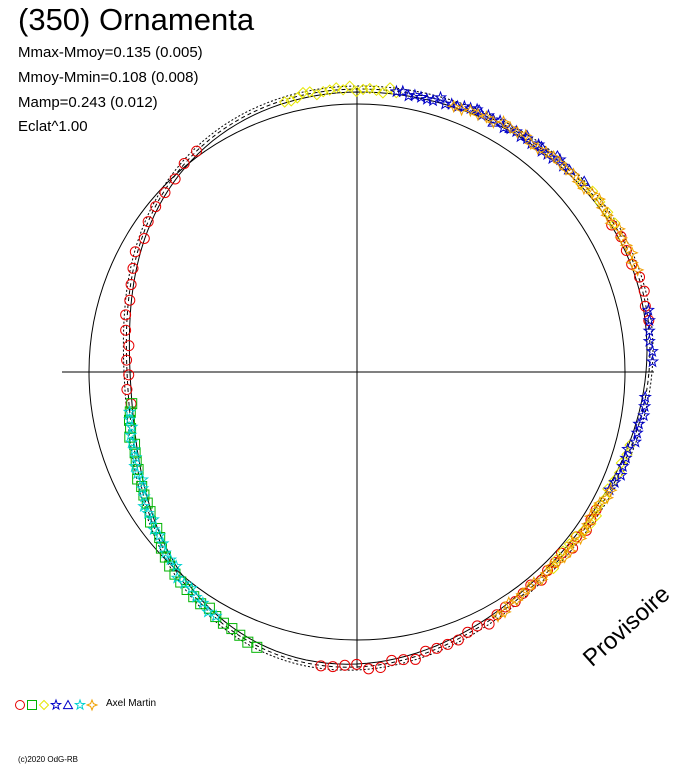 Image resolution: width=688 pixels, height=768 pixels. Describe the element at coordinates (136, 19) in the screenshot. I see `chart-title: (350) Ornamenta` at that location.